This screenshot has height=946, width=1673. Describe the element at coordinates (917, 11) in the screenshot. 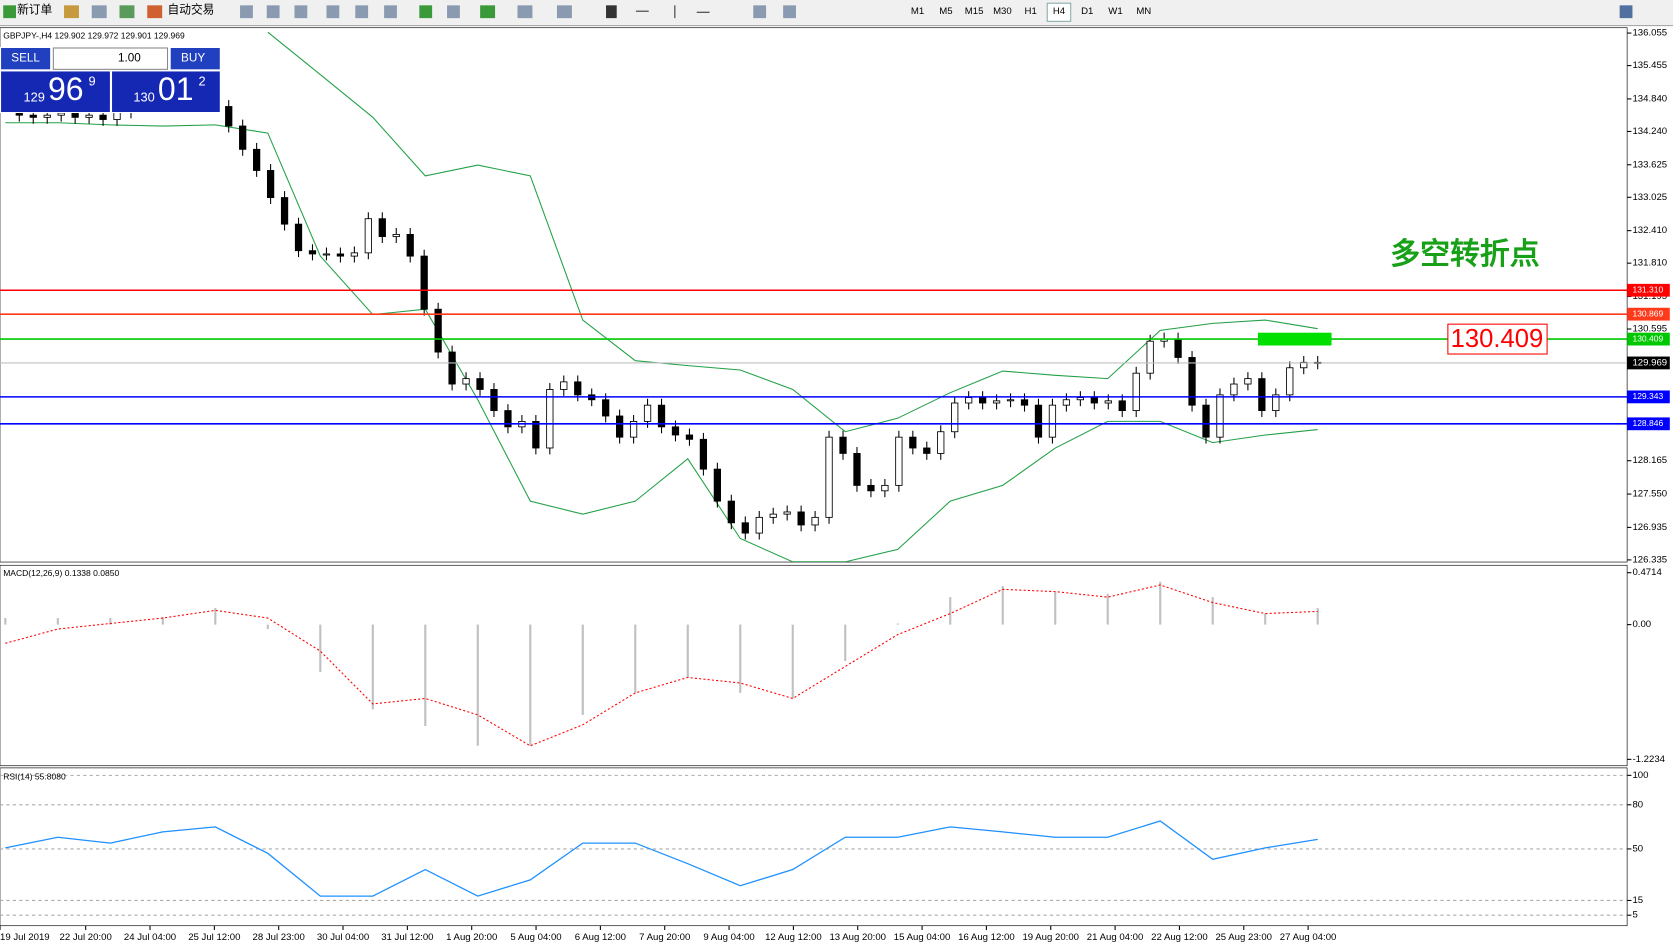

I see `timeframe-button: M1` at that location.